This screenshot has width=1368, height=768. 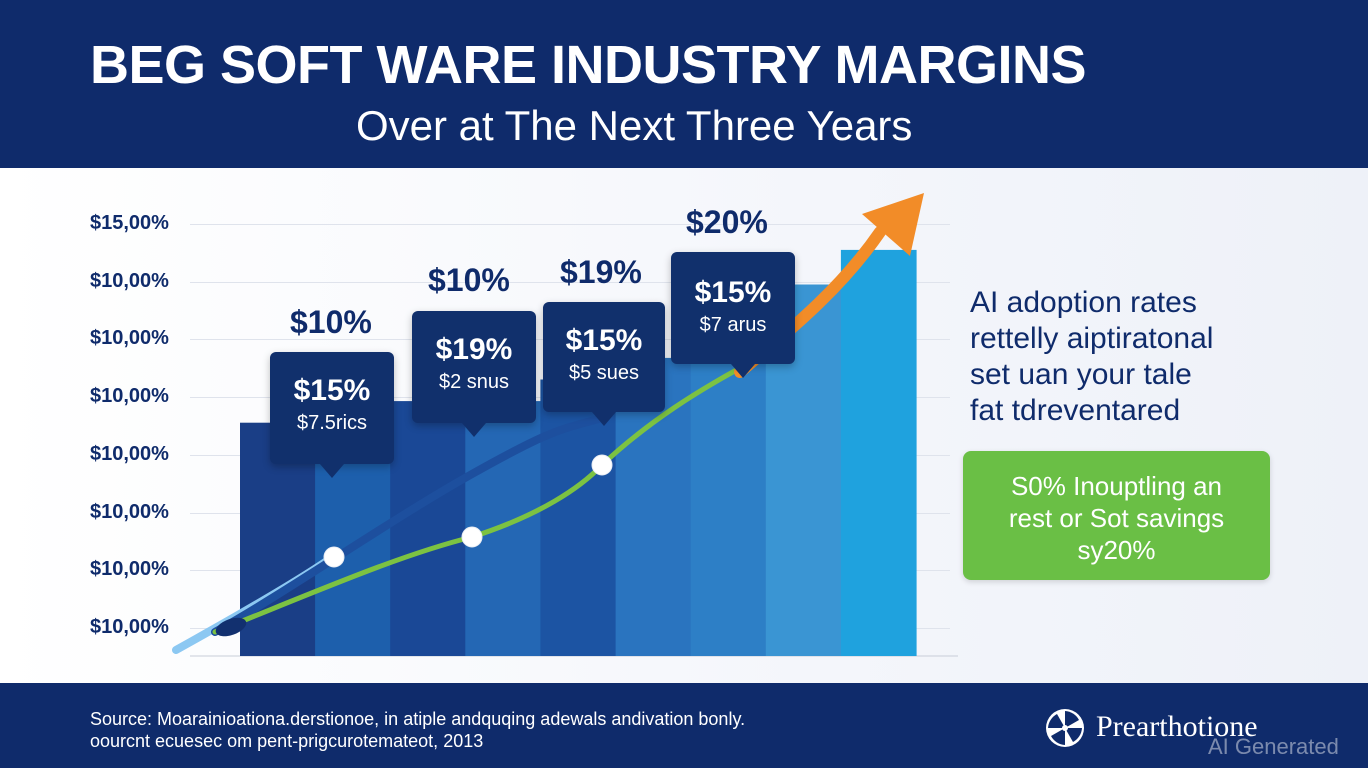 I want to click on callout-1: $15% $7.5rics, so click(x=332, y=415).